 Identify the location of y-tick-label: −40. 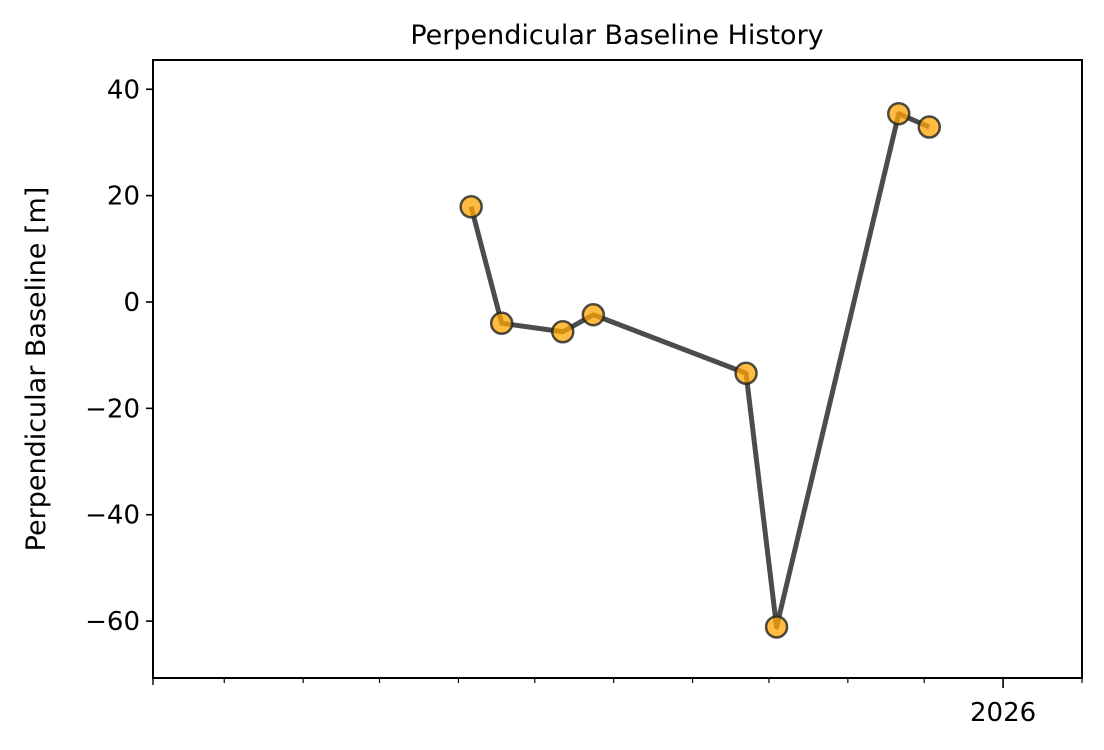
(112, 516).